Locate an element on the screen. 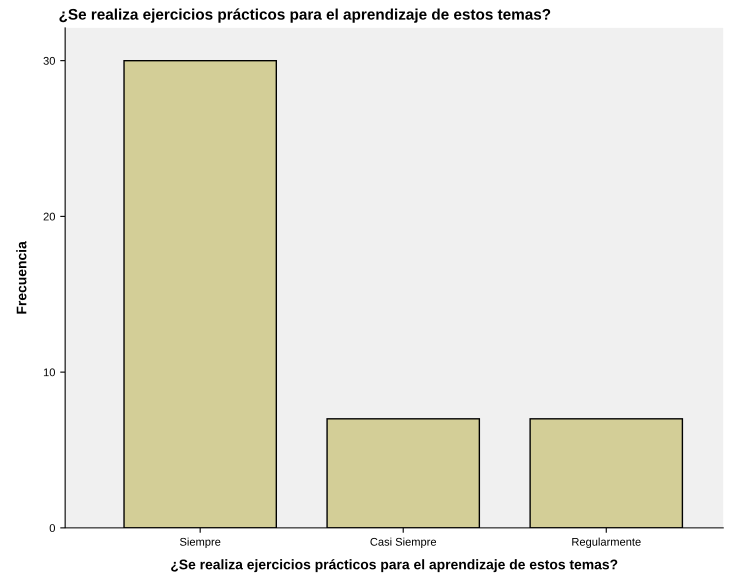 The height and width of the screenshot is (582, 732). y-tick-label: 10 is located at coordinates (49, 372).